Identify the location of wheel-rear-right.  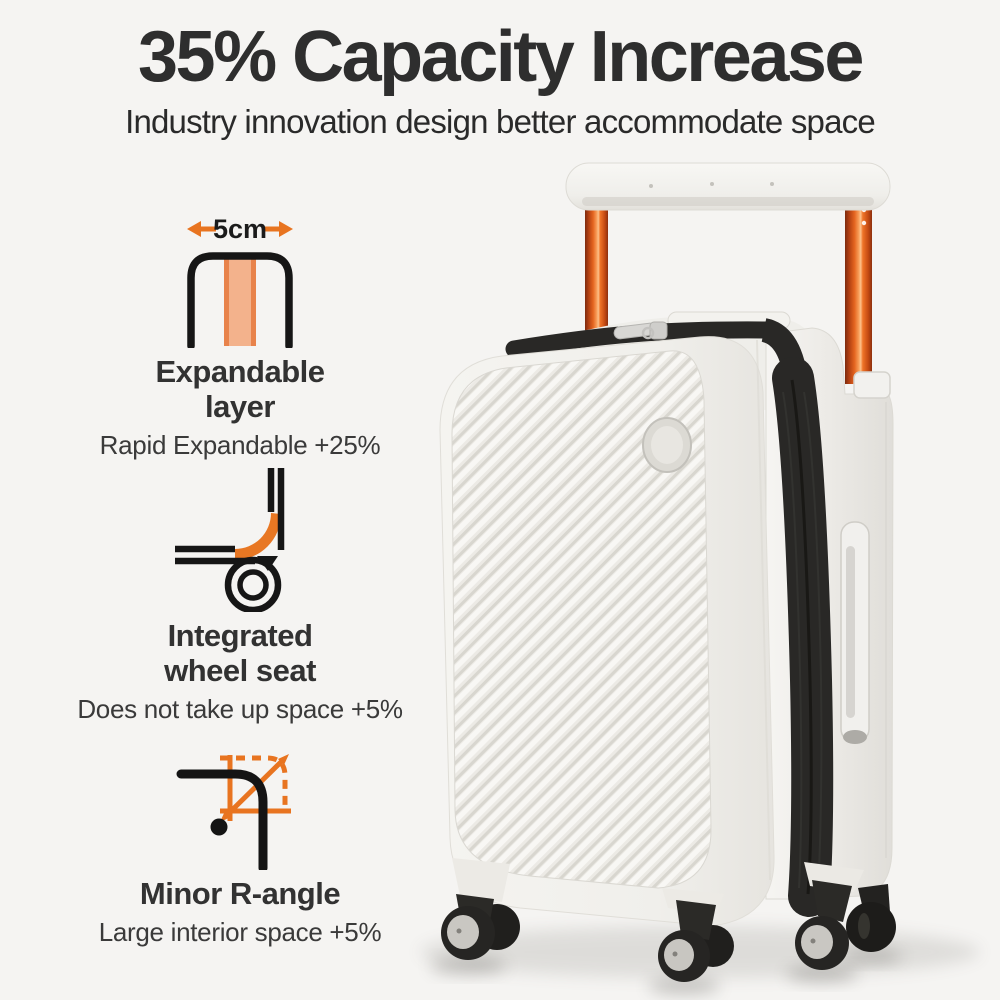
(871, 918).